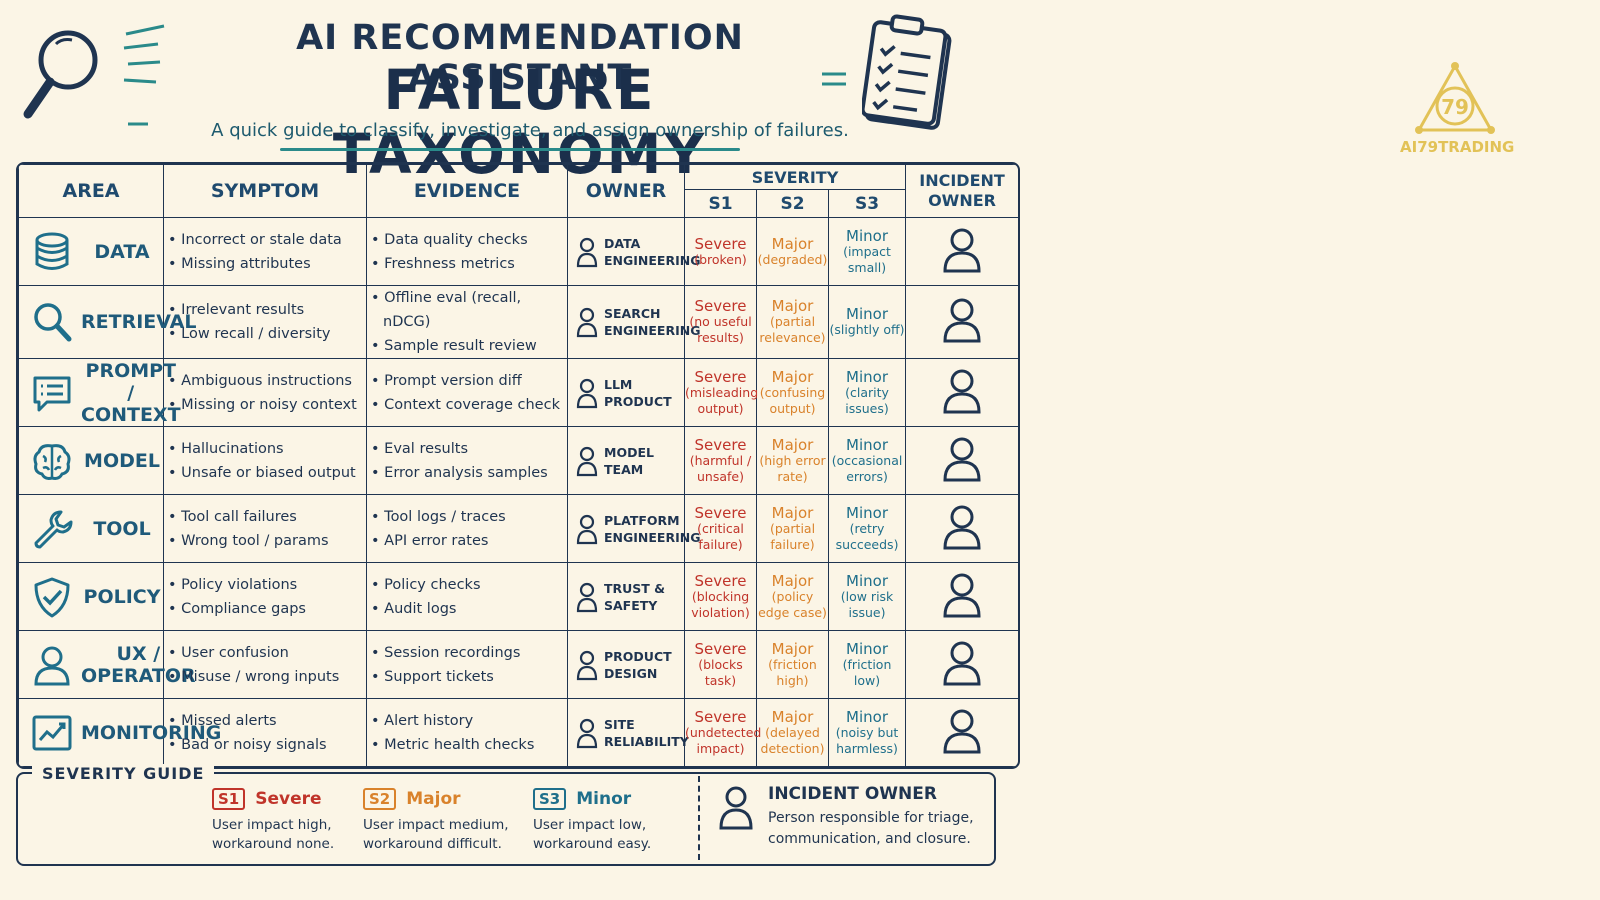 The width and height of the screenshot is (1600, 900). What do you see at coordinates (834, 79) in the screenshot?
I see `equals-mark-icon` at bounding box center [834, 79].